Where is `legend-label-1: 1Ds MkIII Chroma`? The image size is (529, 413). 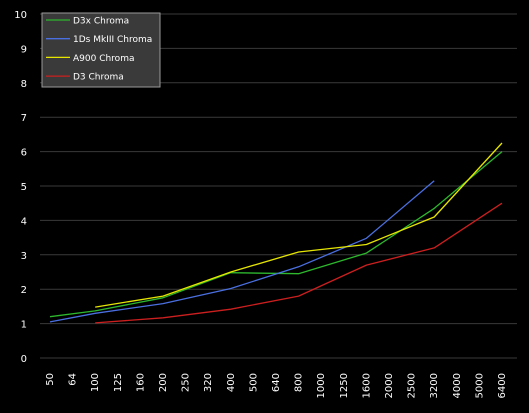
legend-label-1: 1Ds MkIII Chroma is located at coordinates (112, 40).